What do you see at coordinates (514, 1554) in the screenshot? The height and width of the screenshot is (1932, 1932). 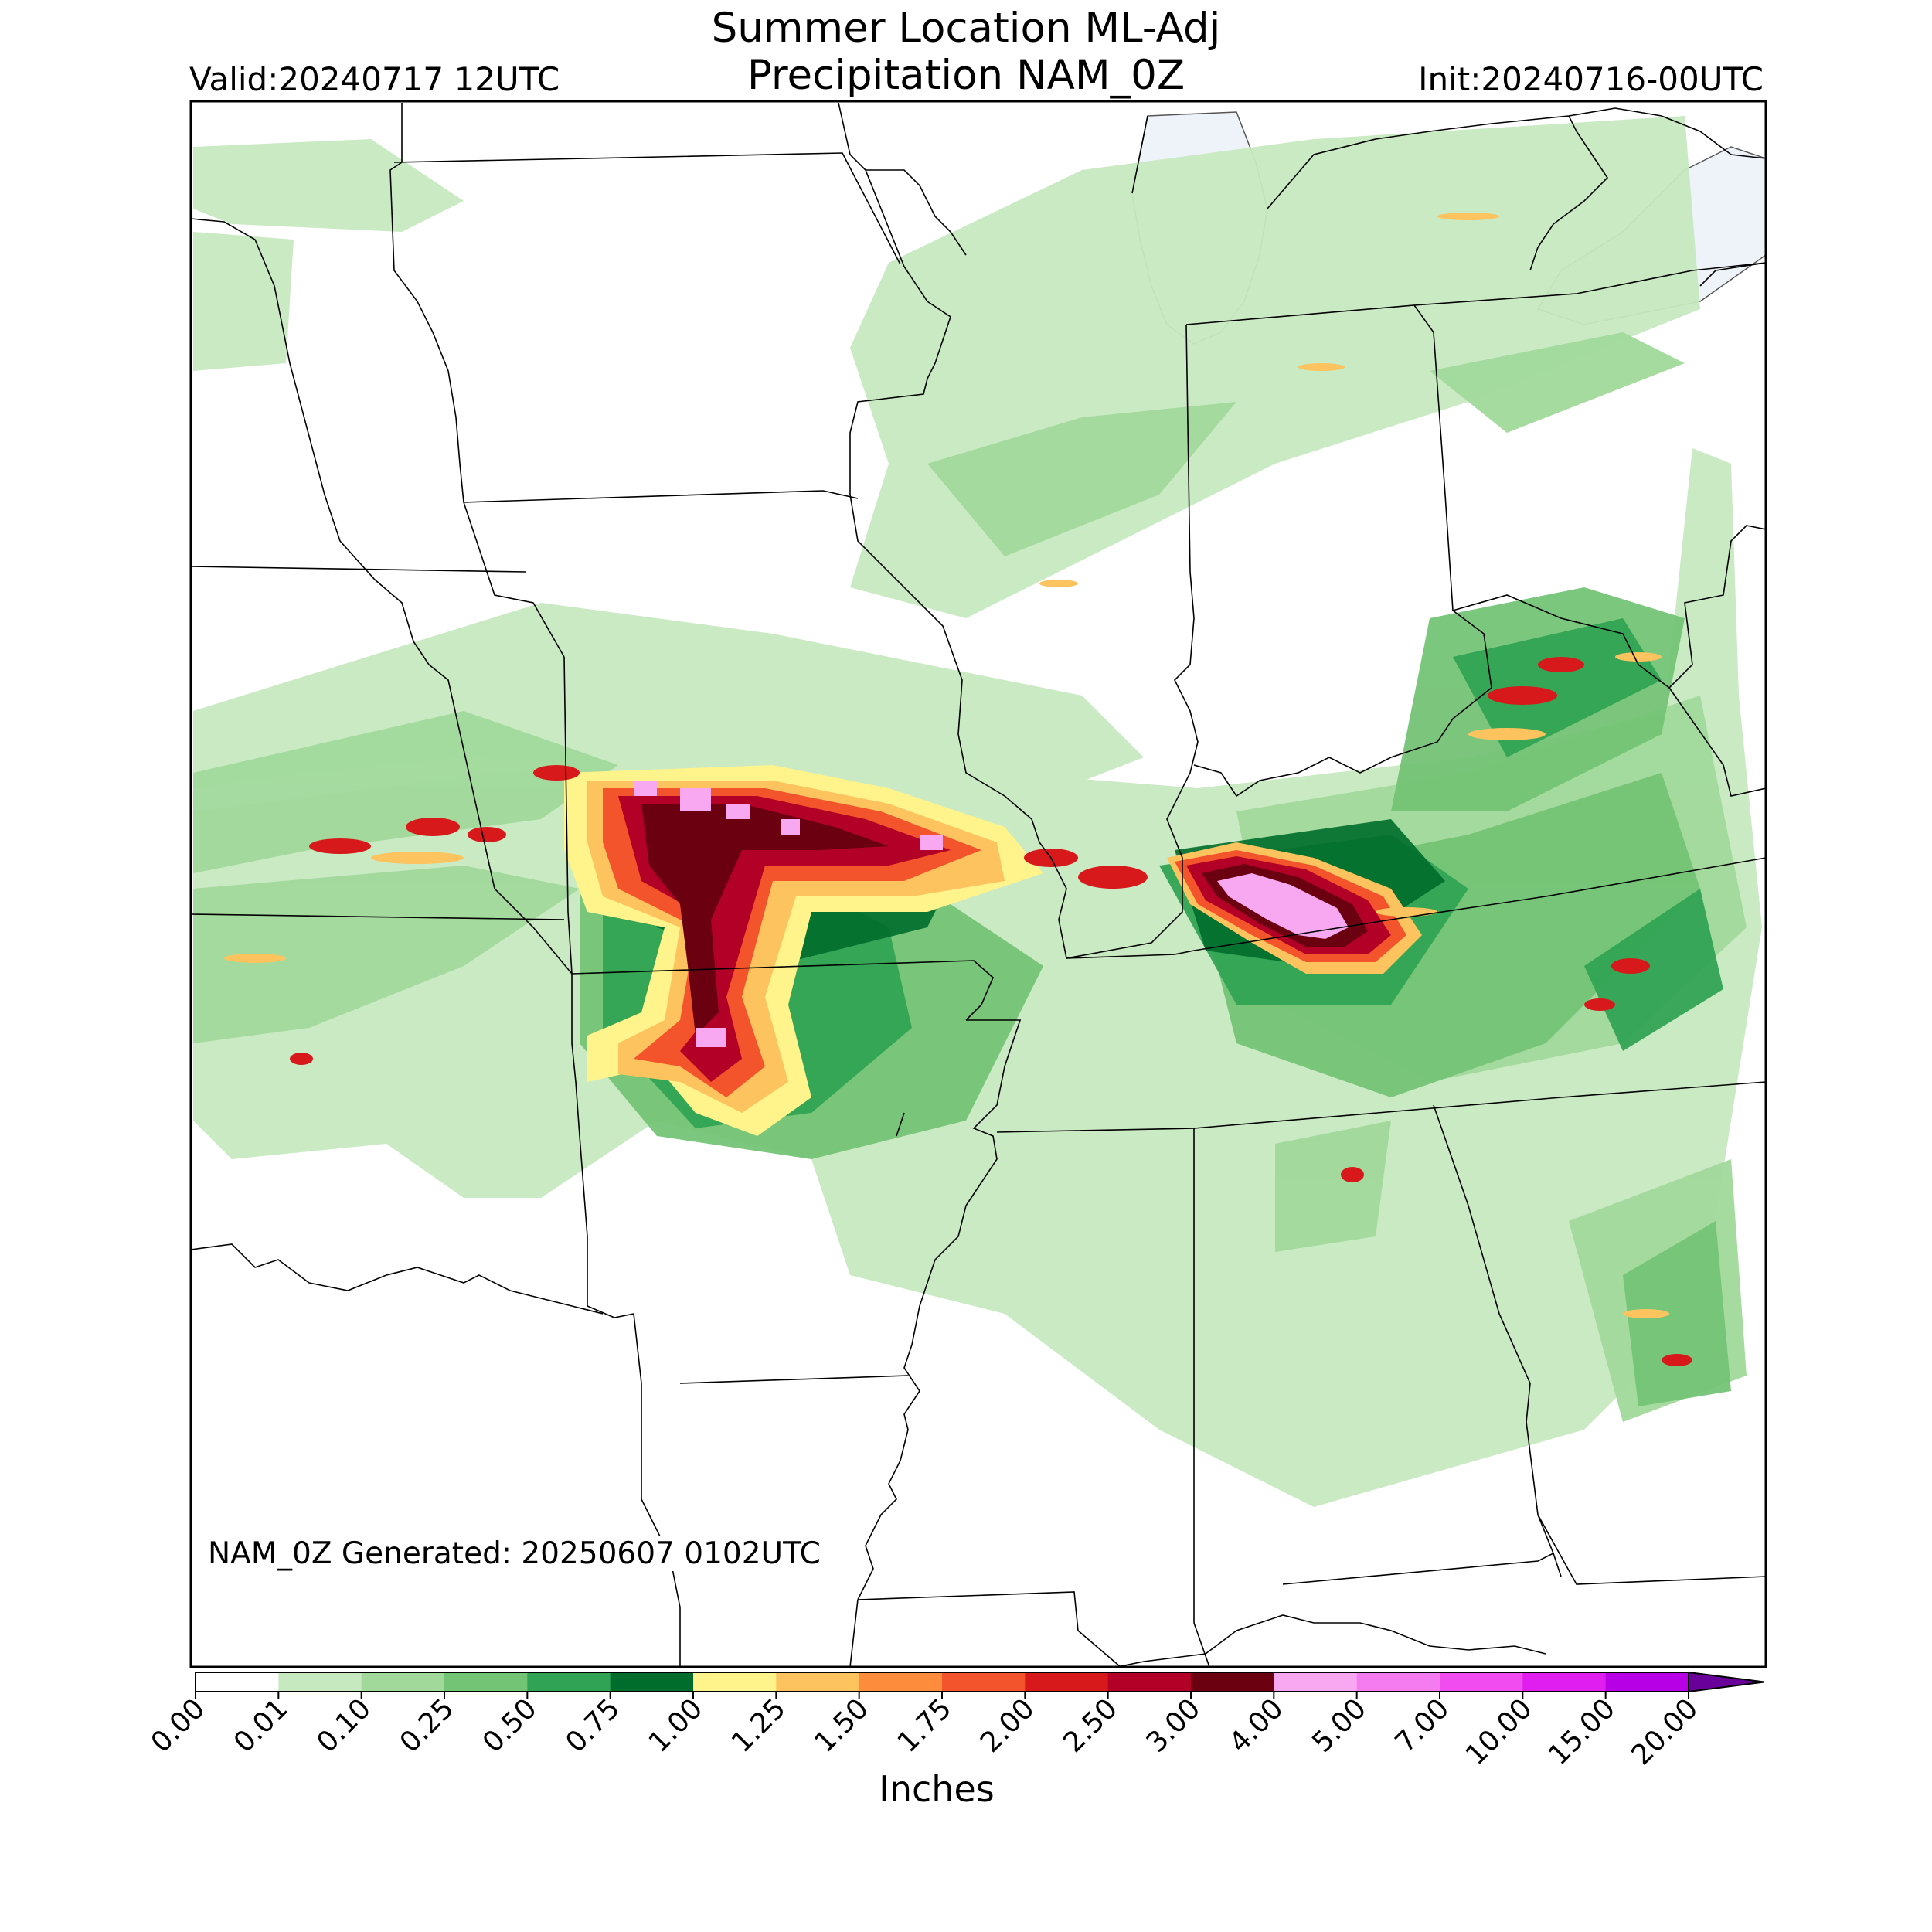 I see `generated-timestamp-label: NAM_0Z Generated: 20250607 0102UTC` at bounding box center [514, 1554].